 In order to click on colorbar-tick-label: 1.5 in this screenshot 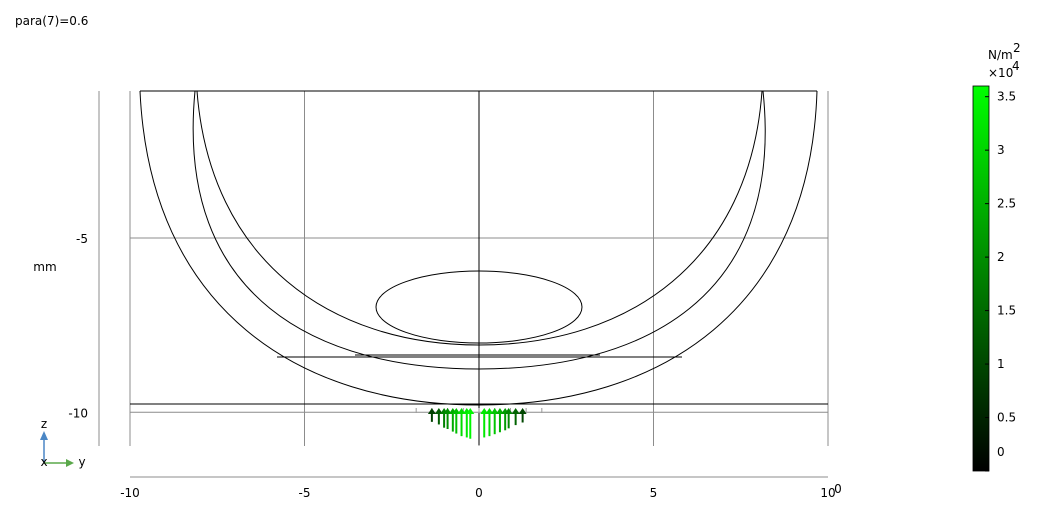, I will do `click(1006, 311)`.